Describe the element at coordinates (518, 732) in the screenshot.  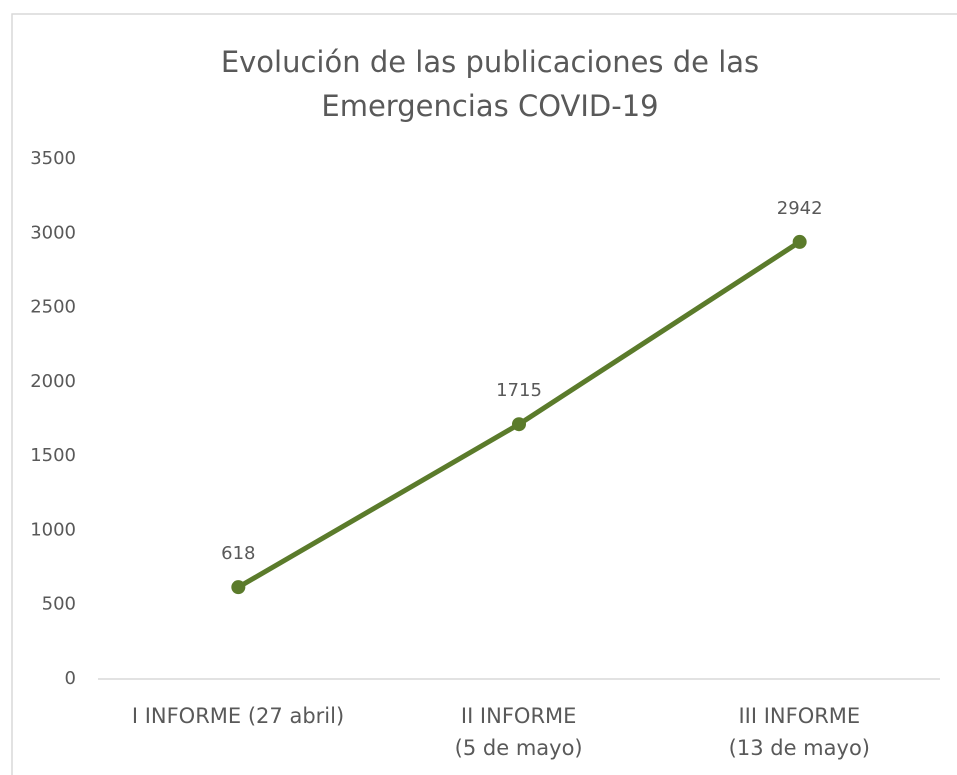
I see `x-tick-label: II INFORME (5 de mayo)` at that location.